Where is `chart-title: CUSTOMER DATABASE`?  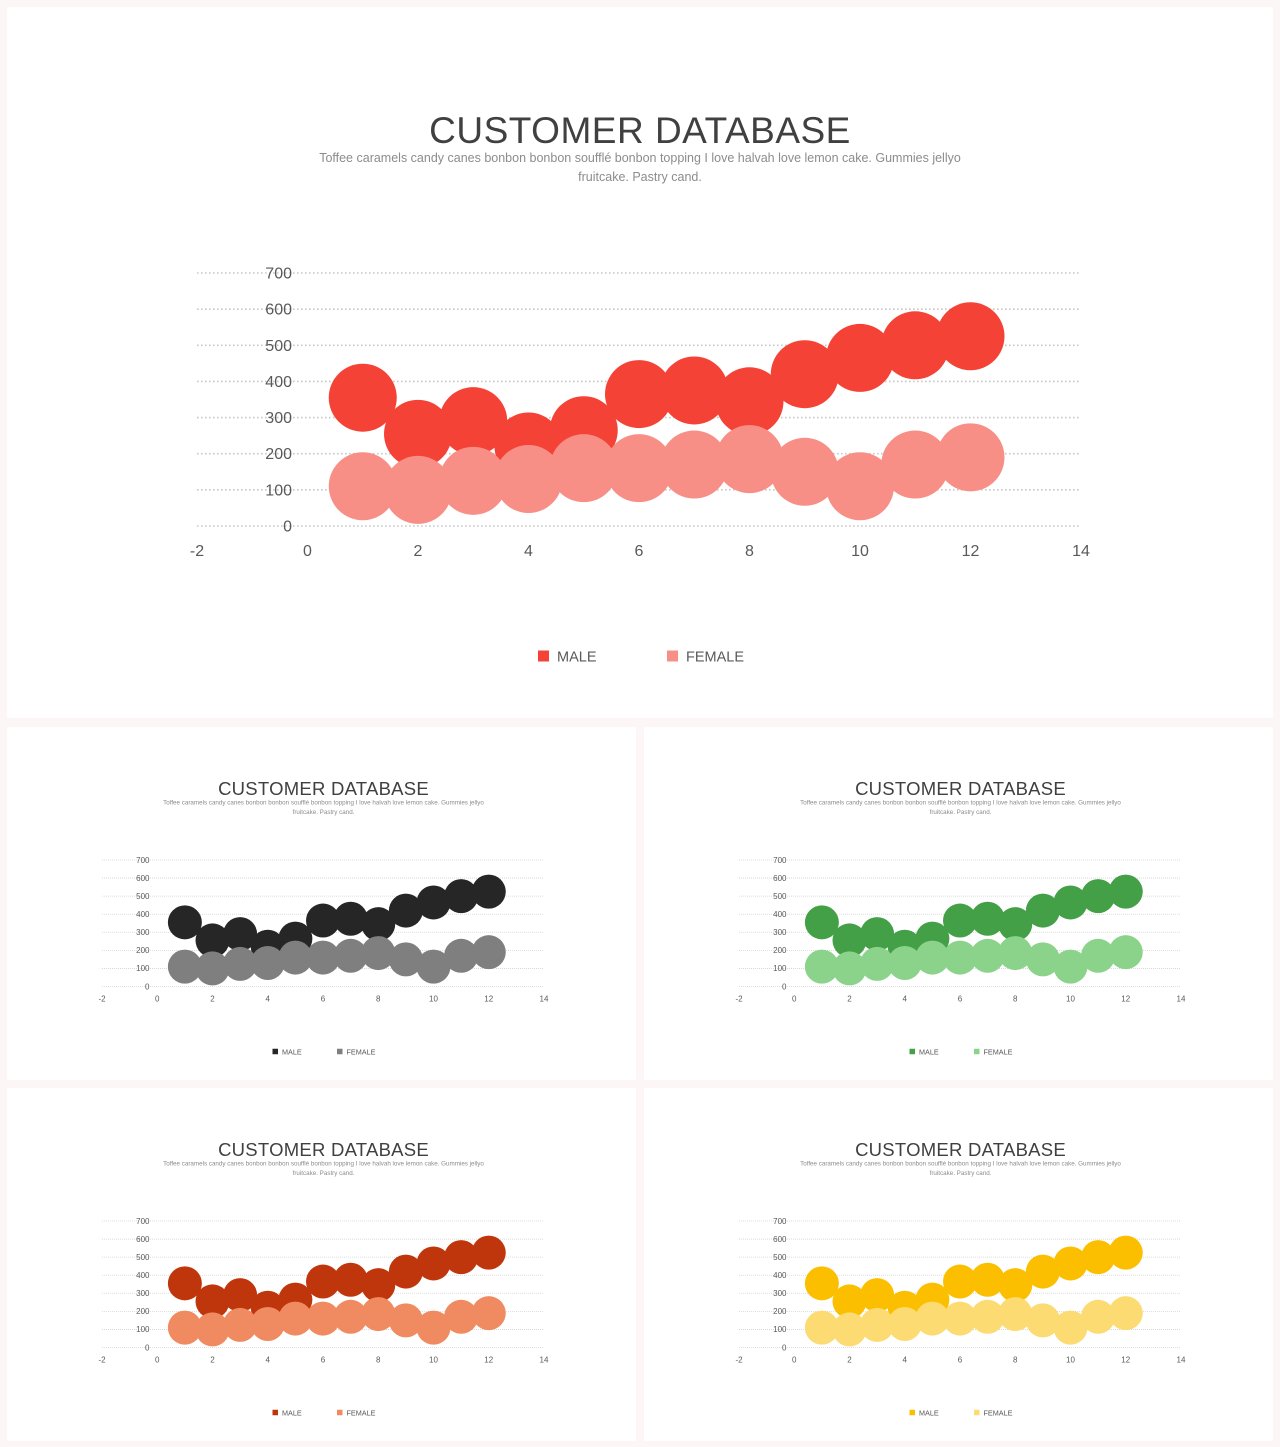
chart-title: CUSTOMER DATABASE is located at coordinates (960, 788).